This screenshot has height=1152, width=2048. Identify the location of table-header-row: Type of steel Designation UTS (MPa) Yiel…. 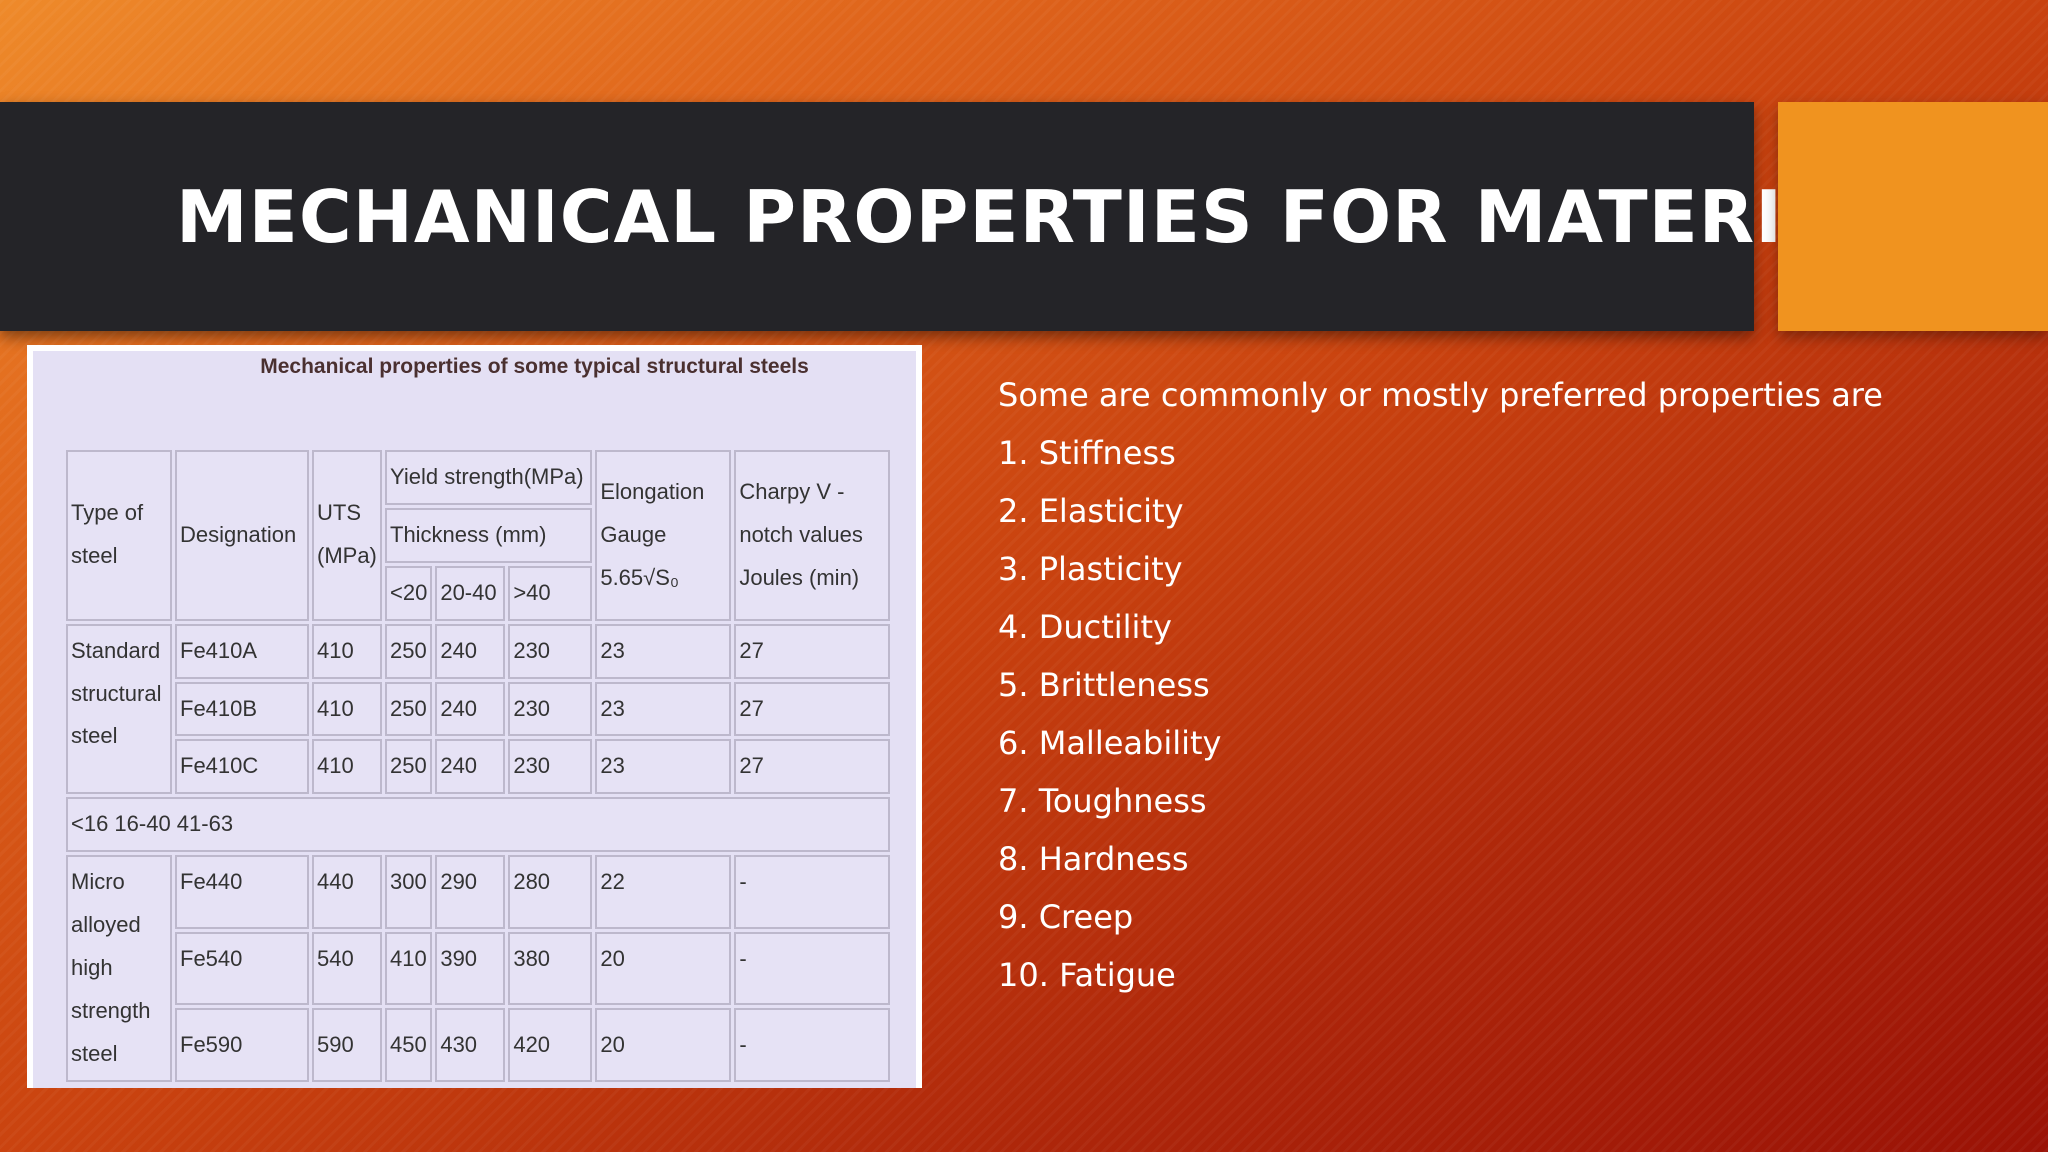
(478, 535).